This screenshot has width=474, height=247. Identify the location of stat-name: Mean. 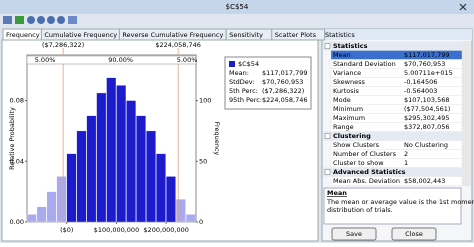
(342, 55).